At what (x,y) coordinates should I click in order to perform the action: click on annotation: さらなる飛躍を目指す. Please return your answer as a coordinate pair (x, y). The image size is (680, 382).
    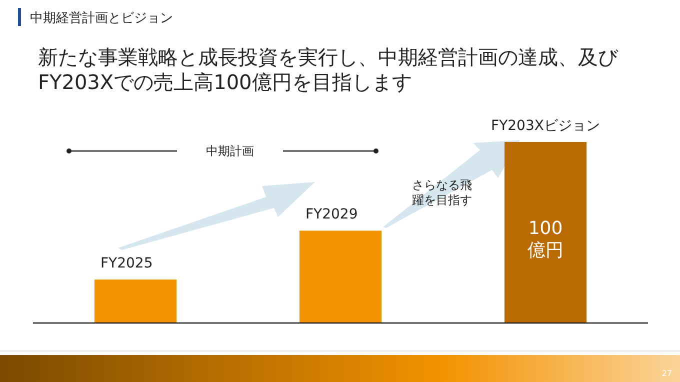
    Looking at the image, I should click on (442, 192).